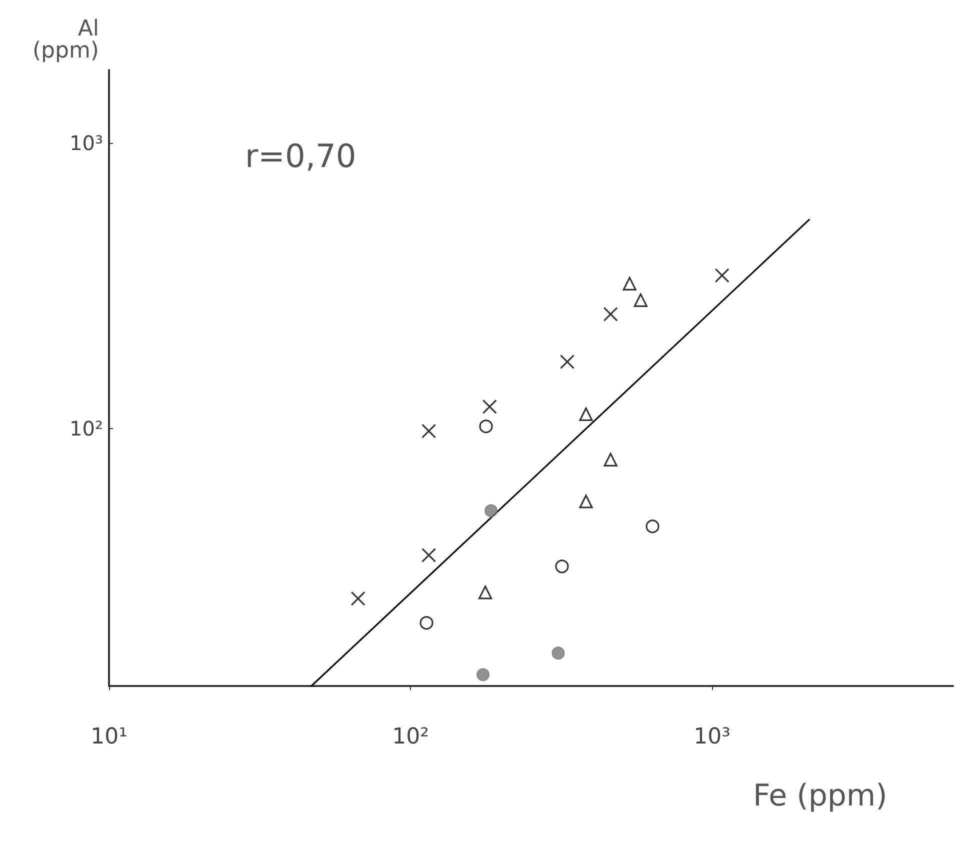  What do you see at coordinates (712, 737) in the screenshot?
I see `x-tick-label: 10³` at bounding box center [712, 737].